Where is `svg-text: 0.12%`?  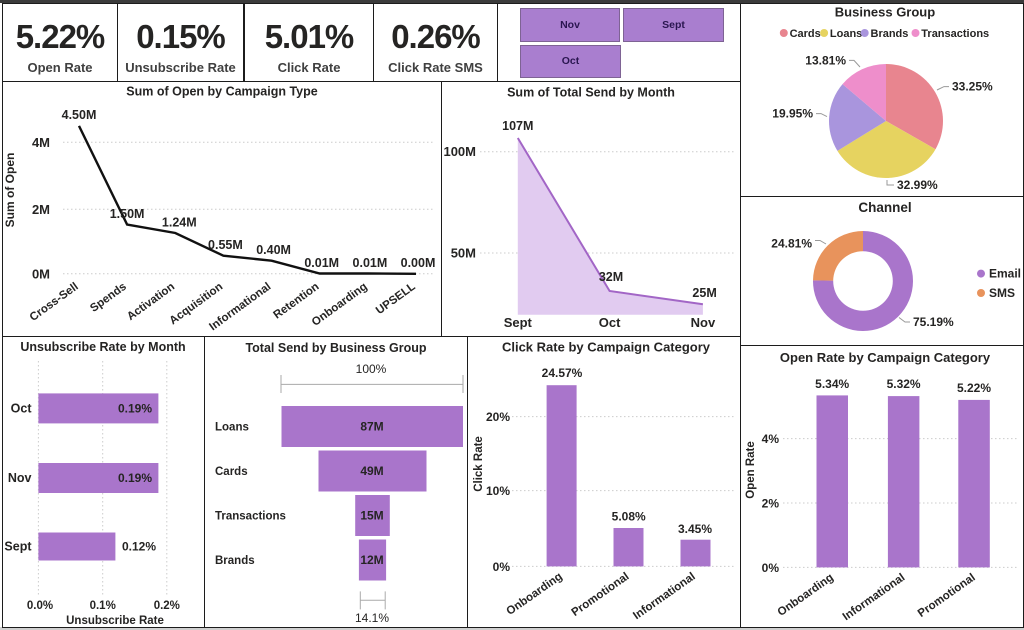
svg-text: 0.12% is located at coordinates (139, 547).